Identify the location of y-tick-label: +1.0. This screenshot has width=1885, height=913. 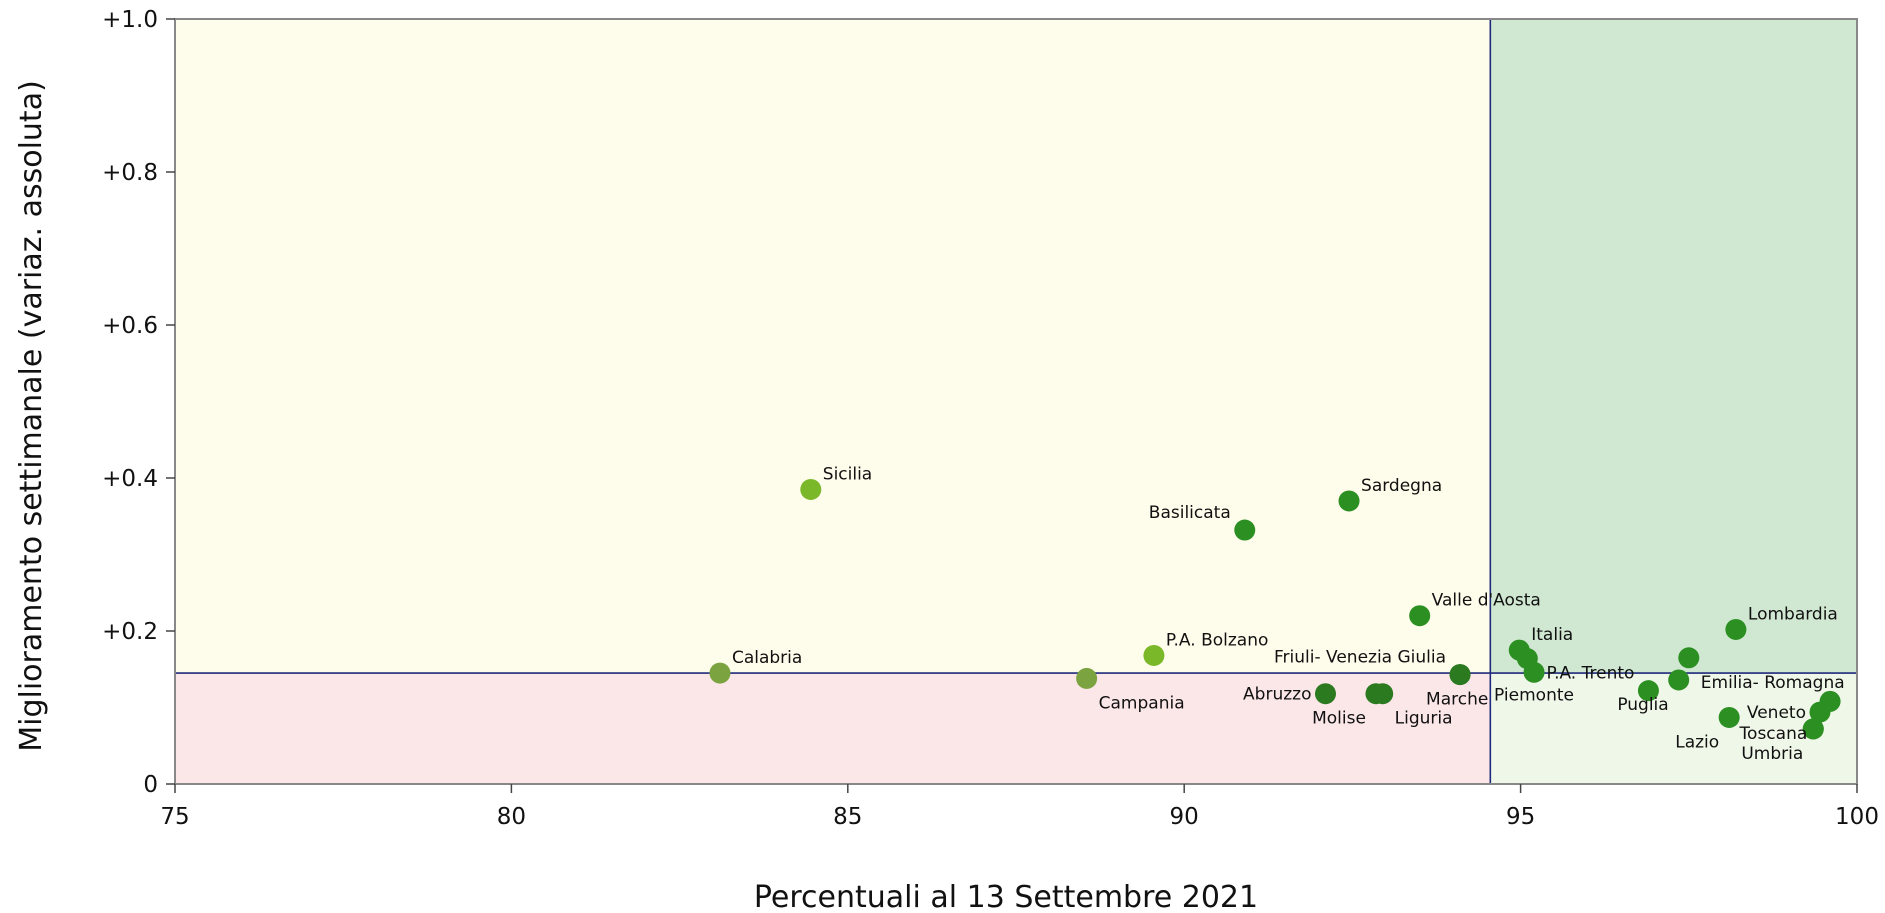
(130, 20).